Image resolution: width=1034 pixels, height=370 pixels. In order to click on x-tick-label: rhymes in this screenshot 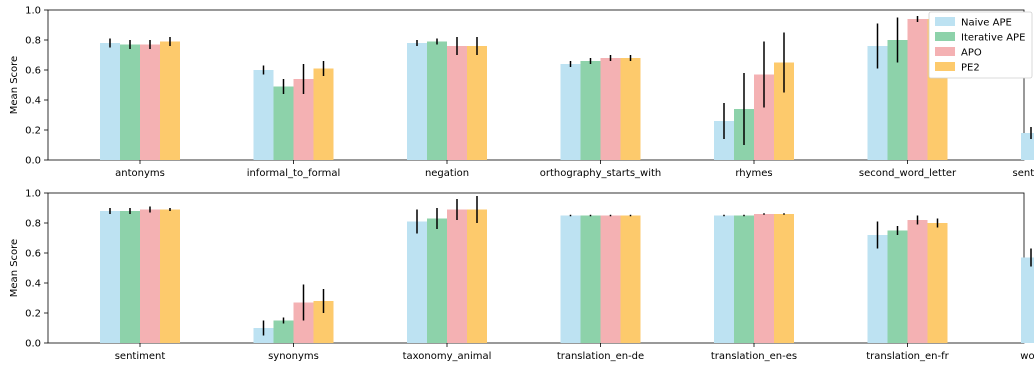, I will do `click(753, 173)`.